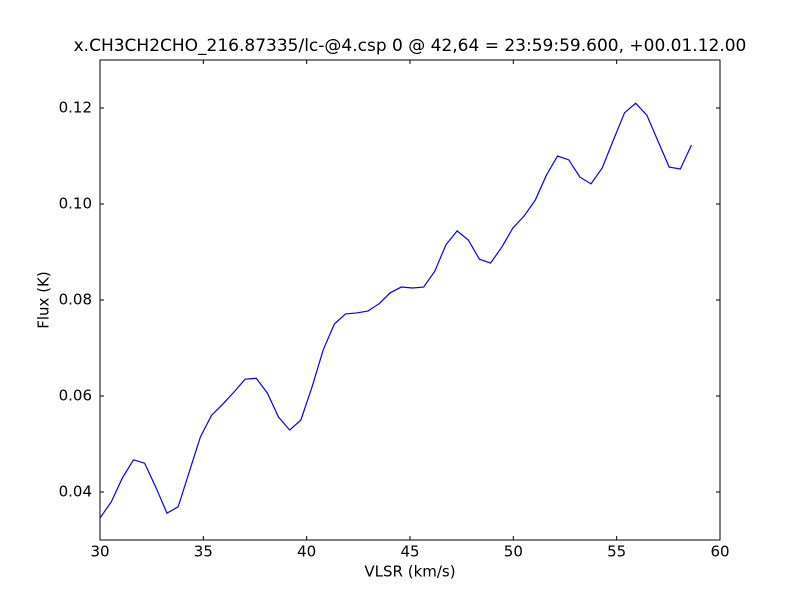 This screenshot has height=600, width=800. Describe the element at coordinates (719, 552) in the screenshot. I see `x-tick-label: 60` at that location.